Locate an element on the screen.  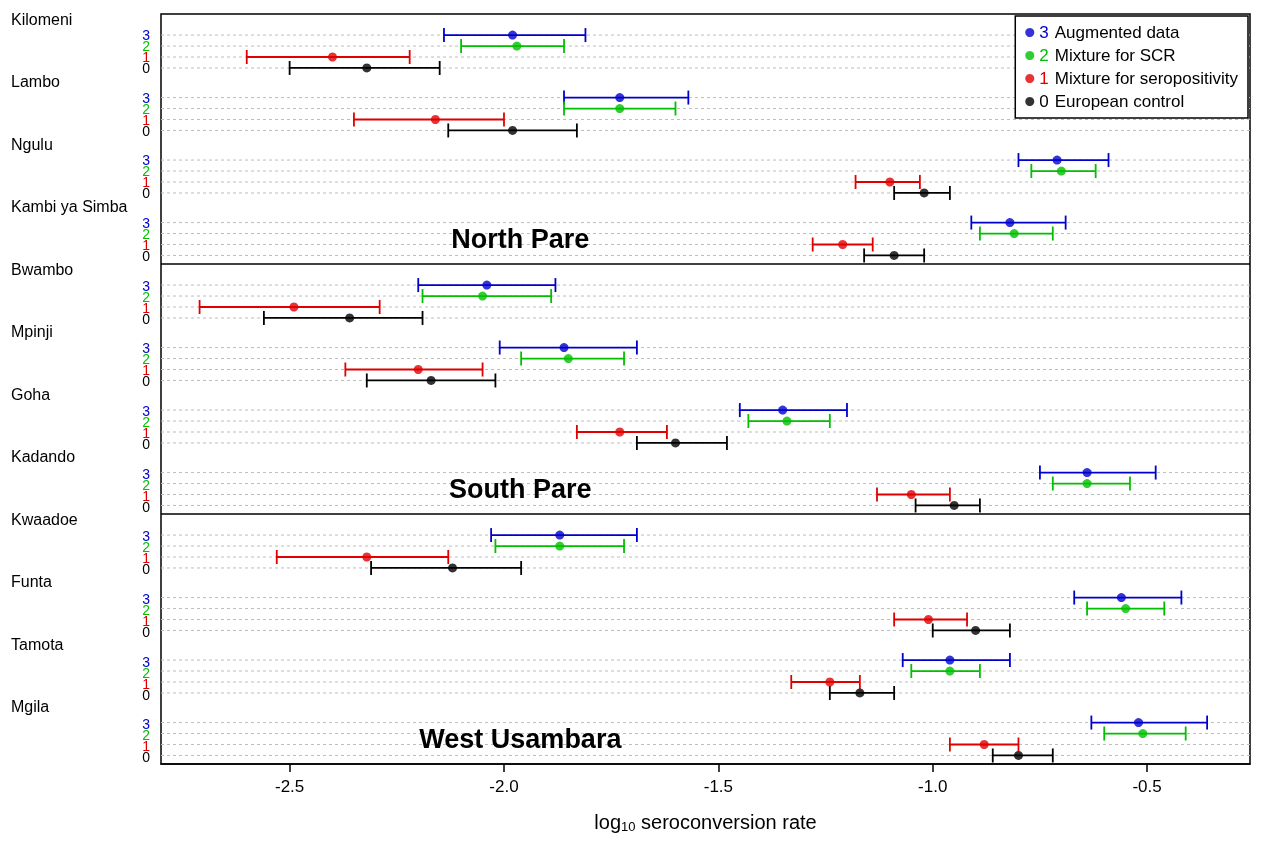
legend-label: Augmented data is located at coordinates (1117, 32).